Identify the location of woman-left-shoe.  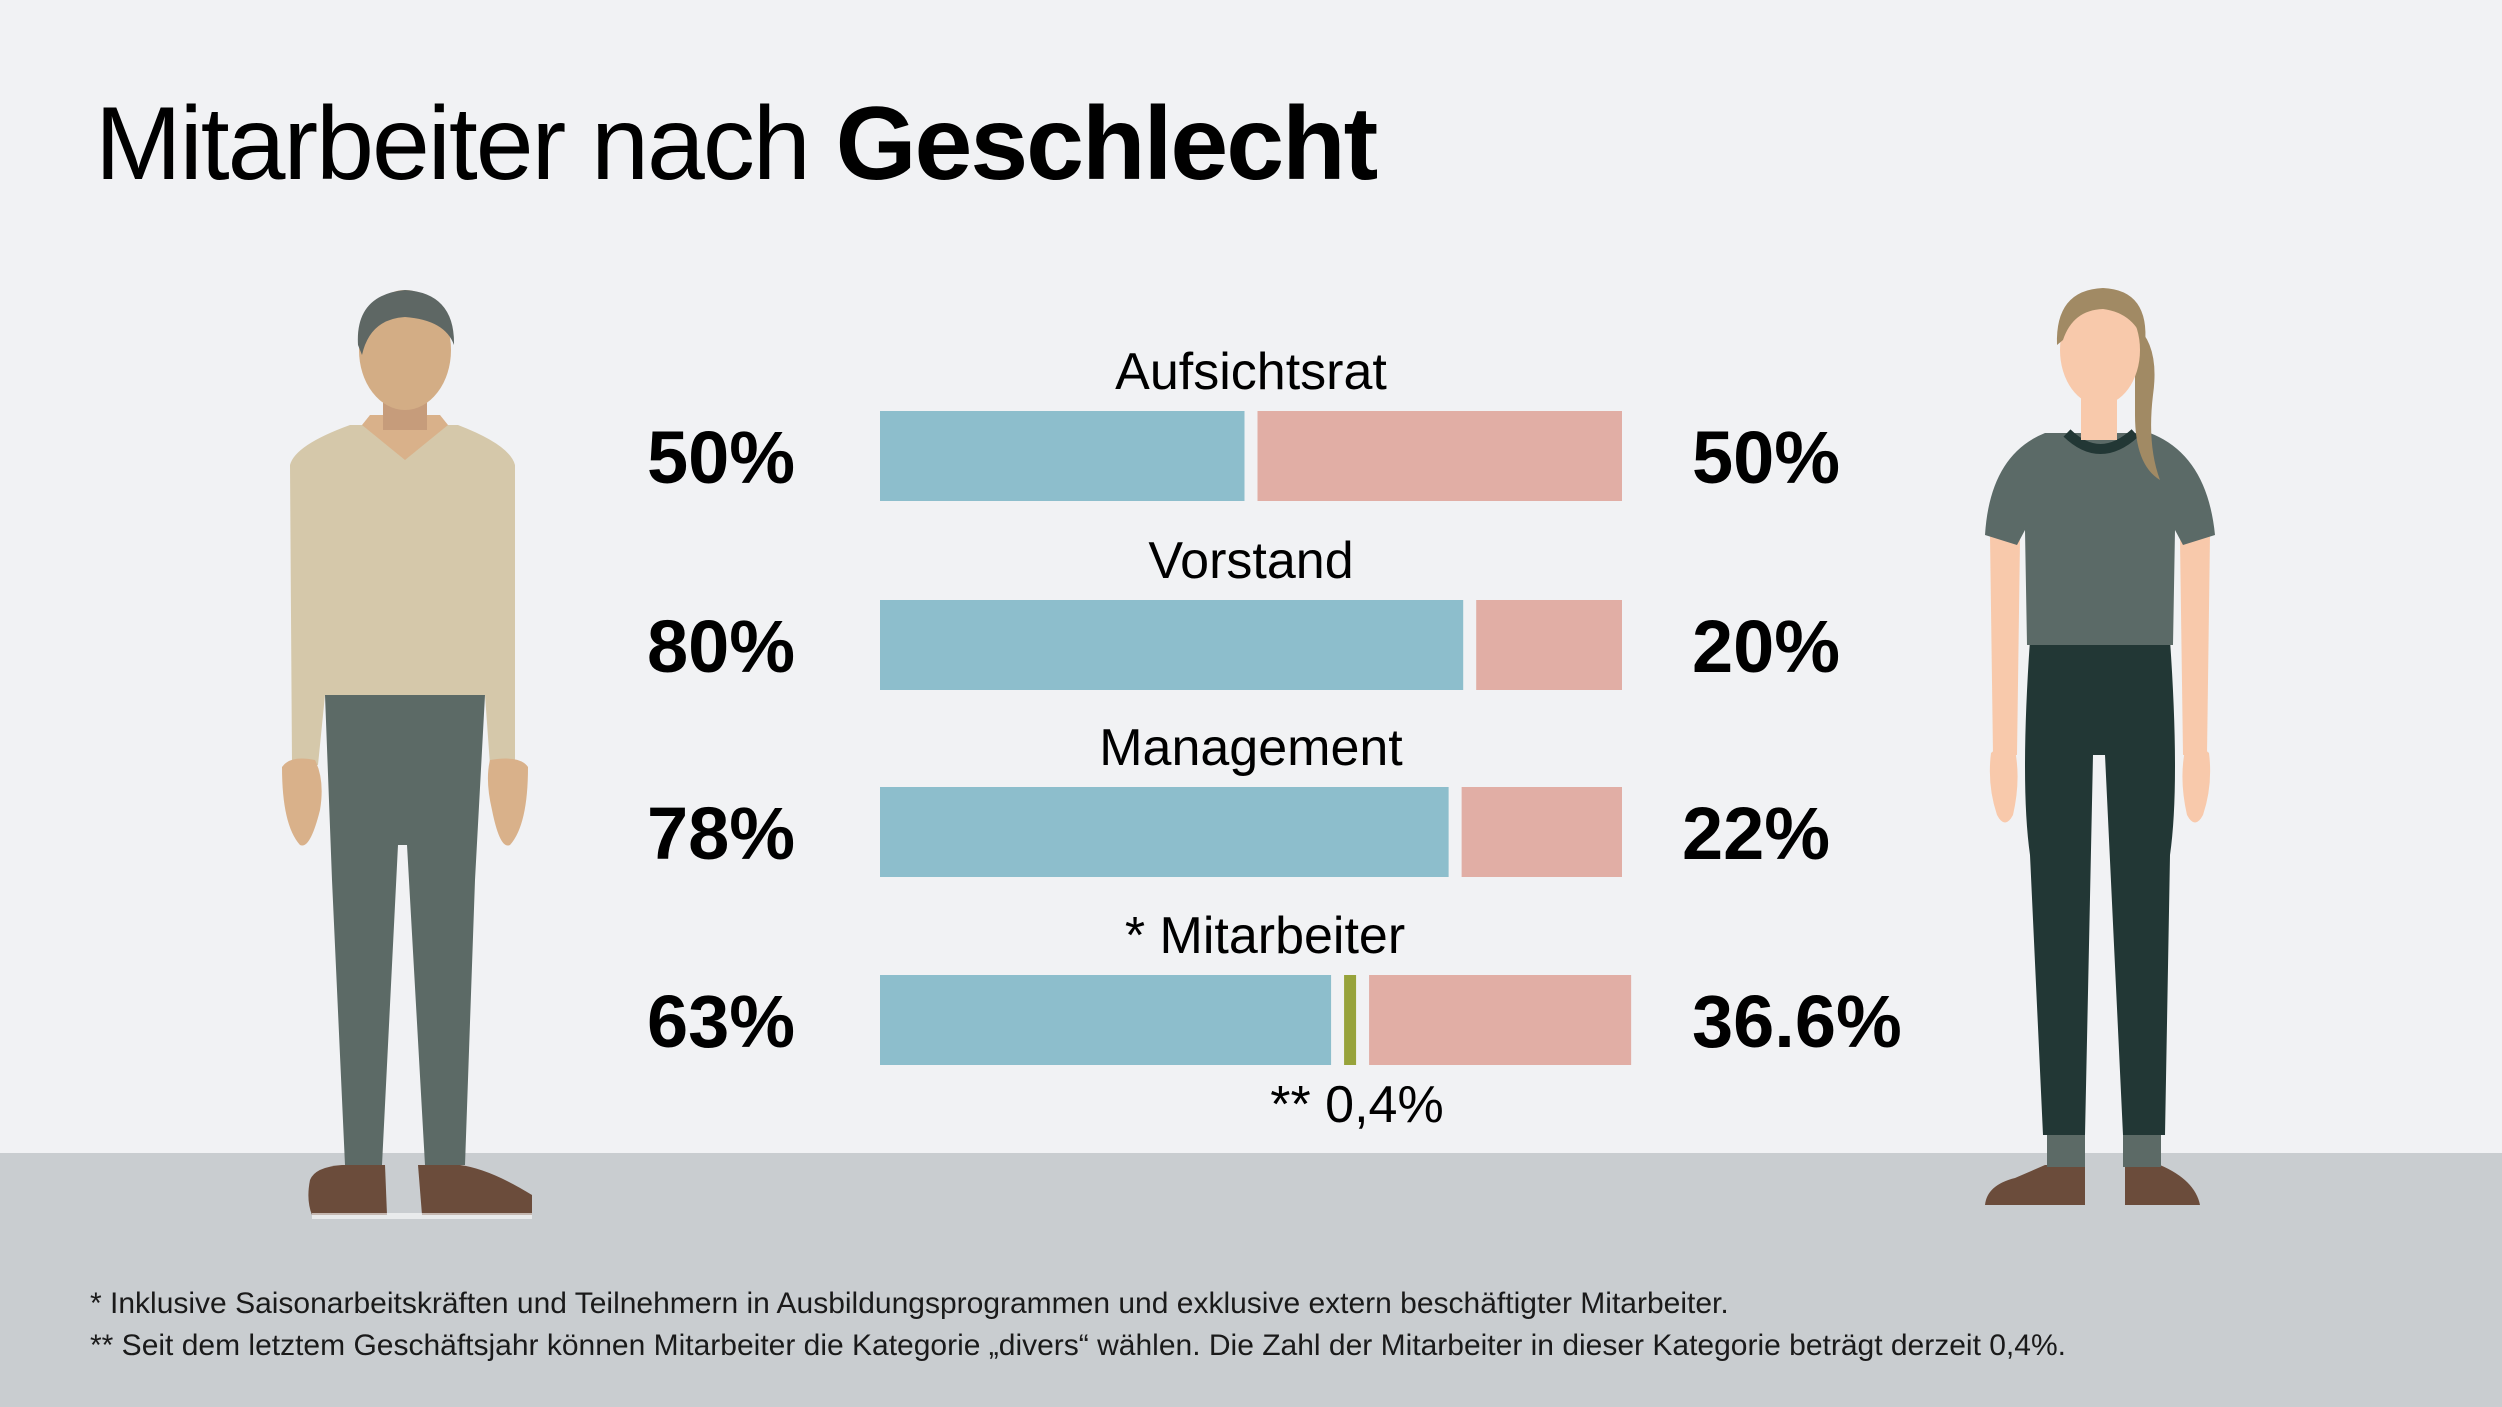
(2035, 1185).